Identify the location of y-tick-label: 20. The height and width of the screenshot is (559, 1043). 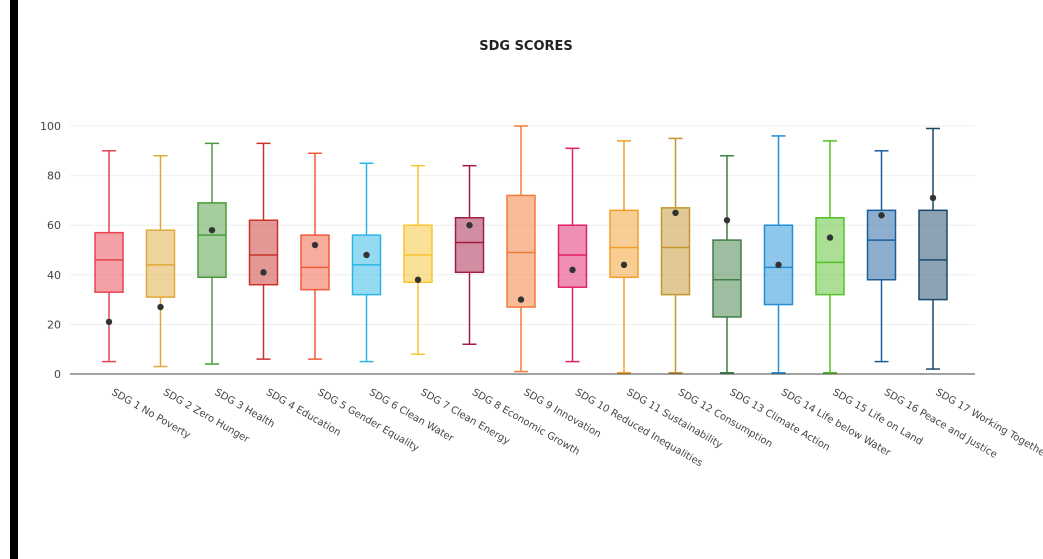
(54, 324).